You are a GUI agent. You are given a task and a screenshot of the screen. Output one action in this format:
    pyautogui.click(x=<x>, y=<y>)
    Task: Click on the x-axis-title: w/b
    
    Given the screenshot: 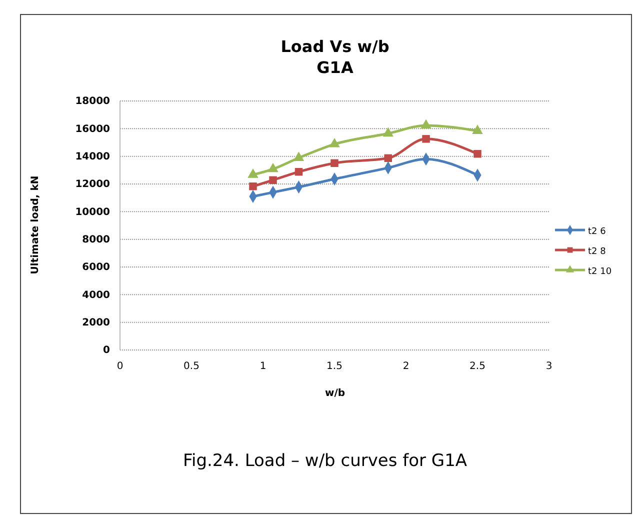 What is the action you would take?
    pyautogui.click(x=335, y=393)
    